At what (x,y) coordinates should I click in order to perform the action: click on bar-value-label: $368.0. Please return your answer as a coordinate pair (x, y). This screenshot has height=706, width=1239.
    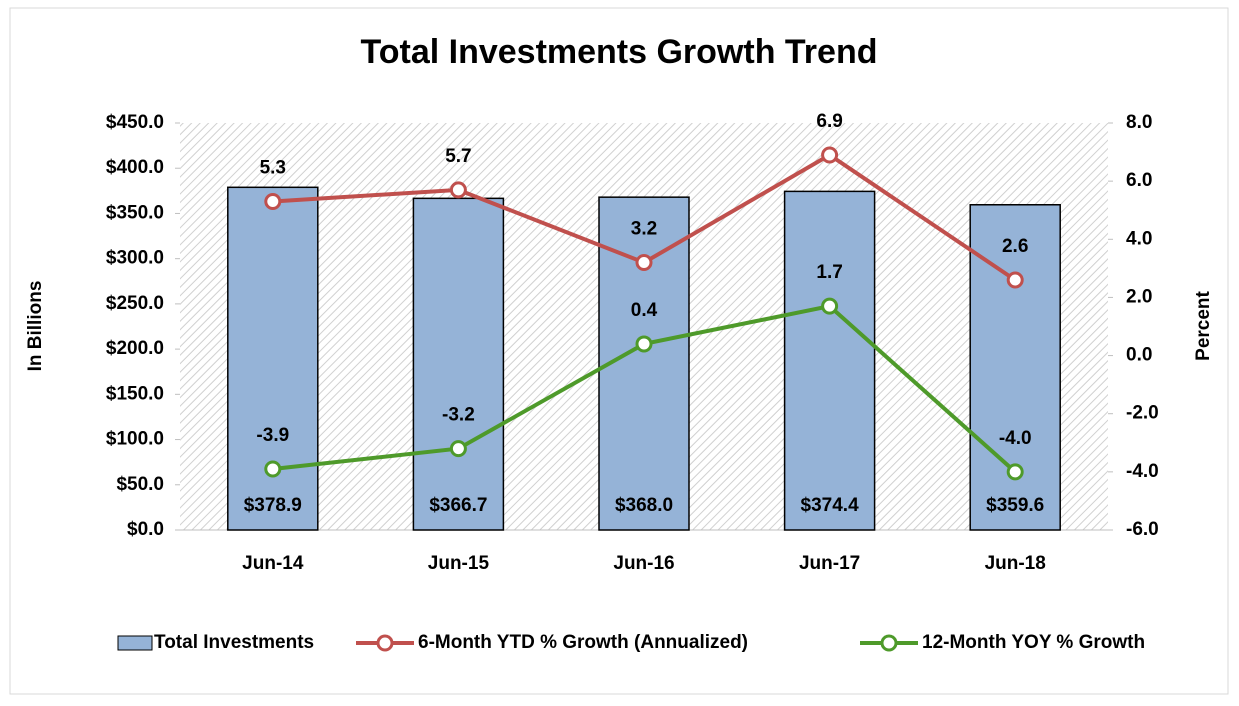
    Looking at the image, I should click on (644, 505).